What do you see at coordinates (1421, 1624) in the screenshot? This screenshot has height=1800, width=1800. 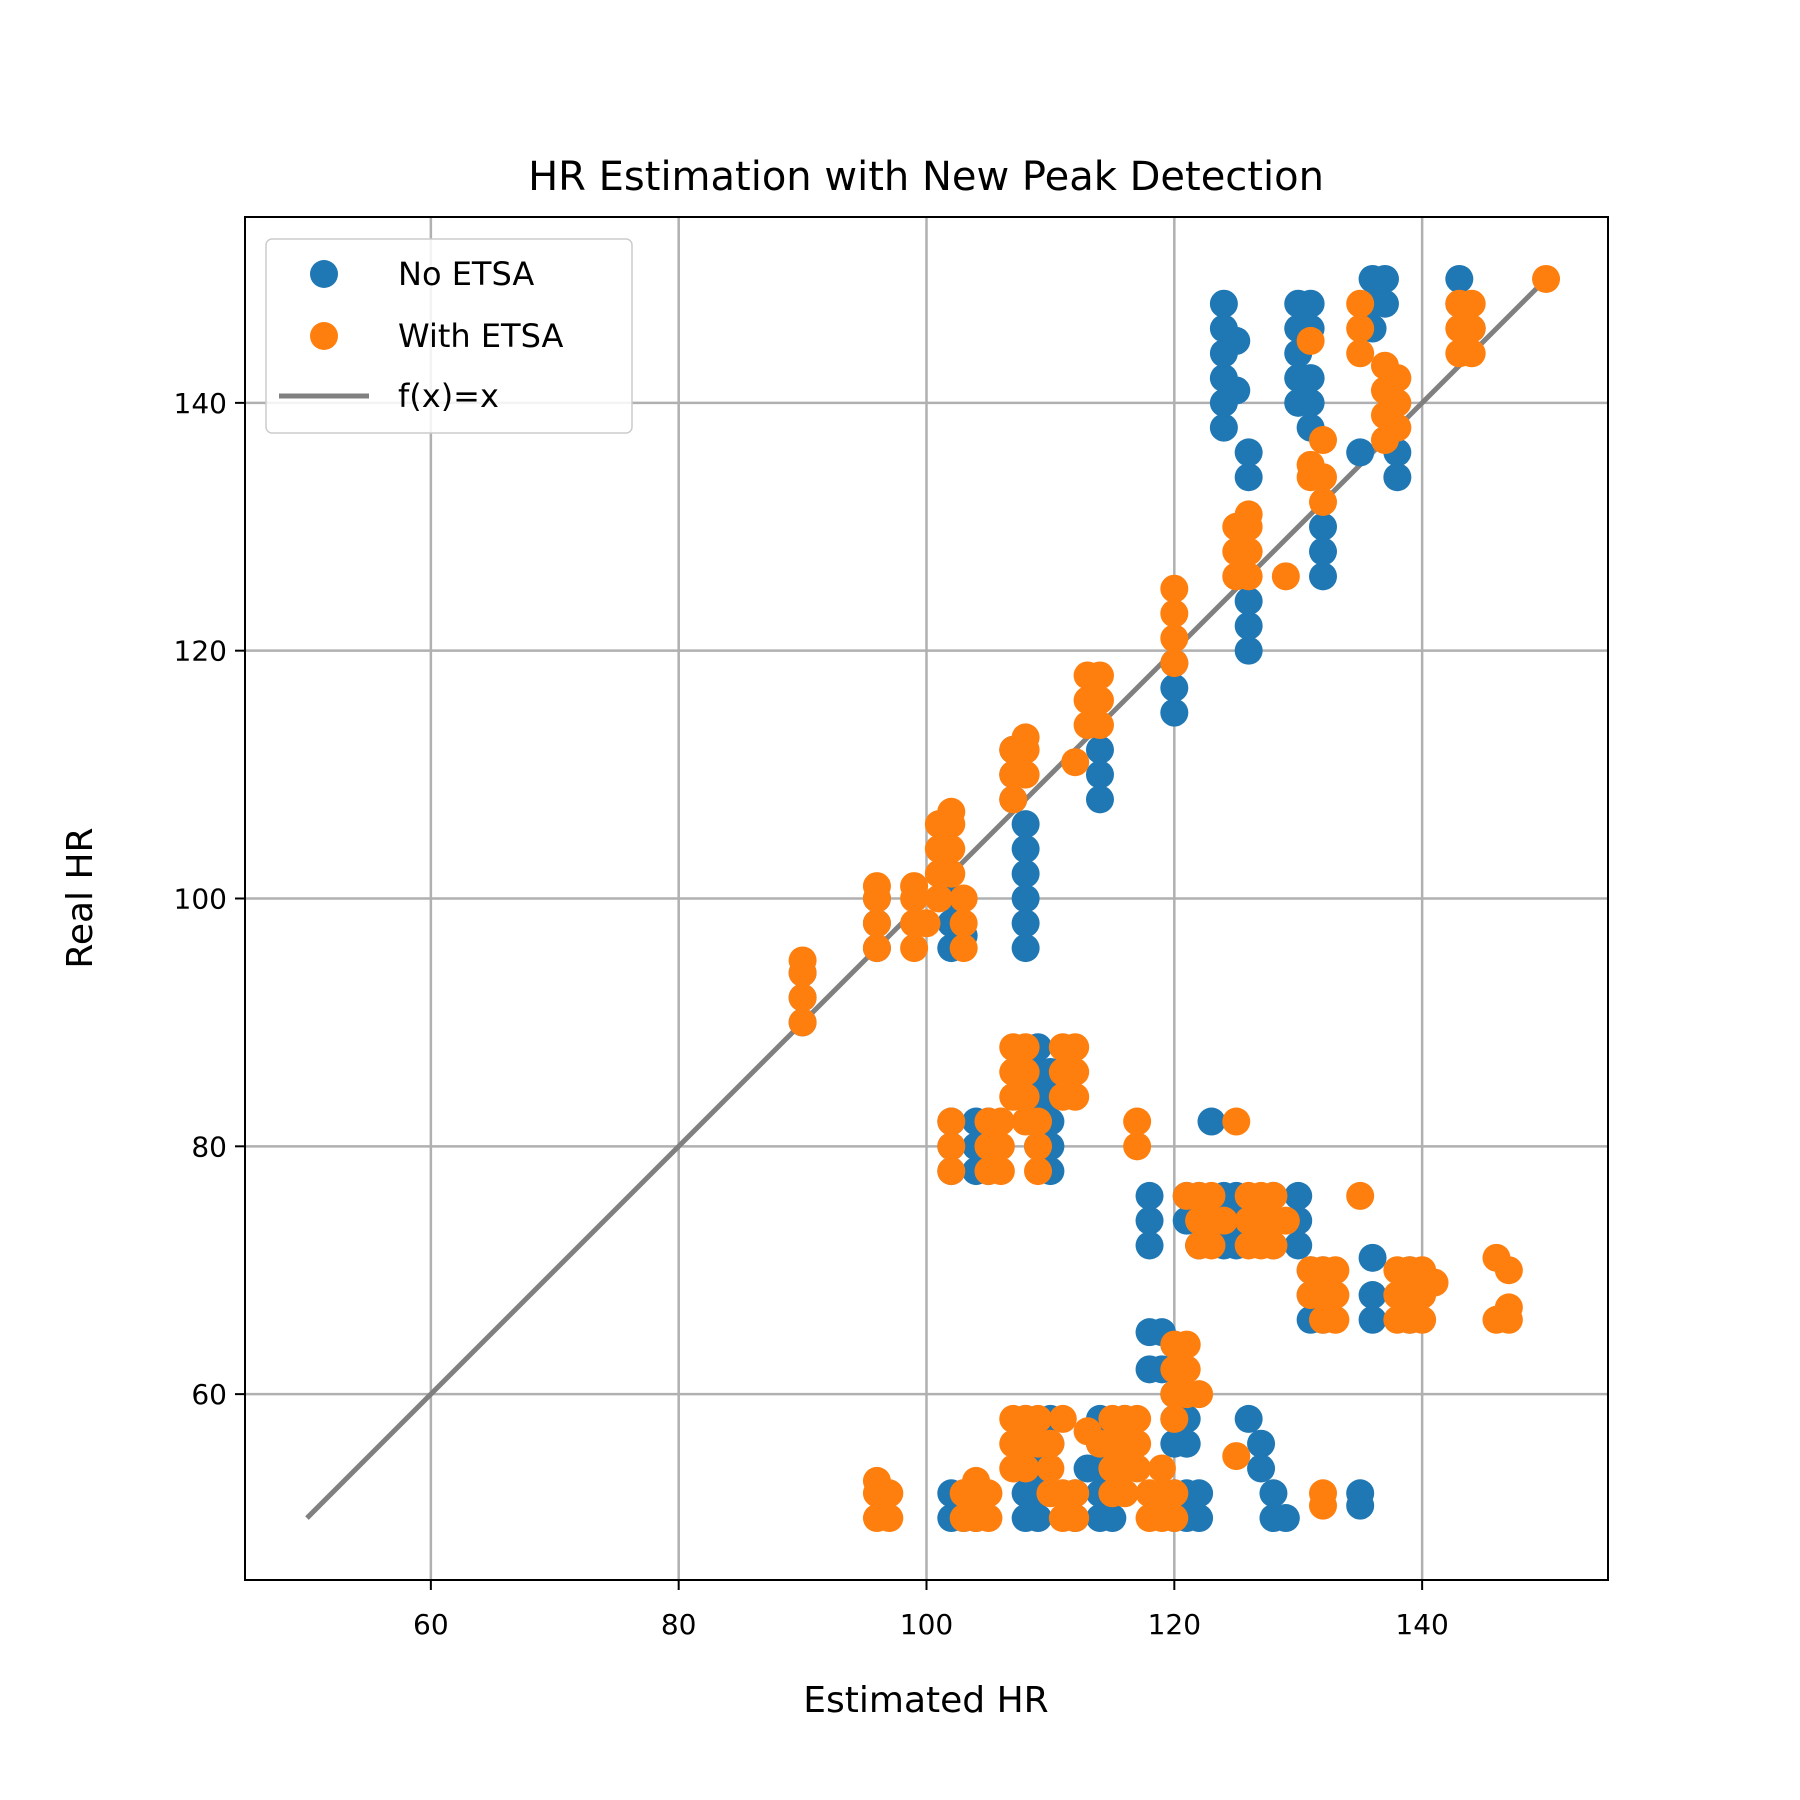 I see `x-tick-label-140: 140` at bounding box center [1421, 1624].